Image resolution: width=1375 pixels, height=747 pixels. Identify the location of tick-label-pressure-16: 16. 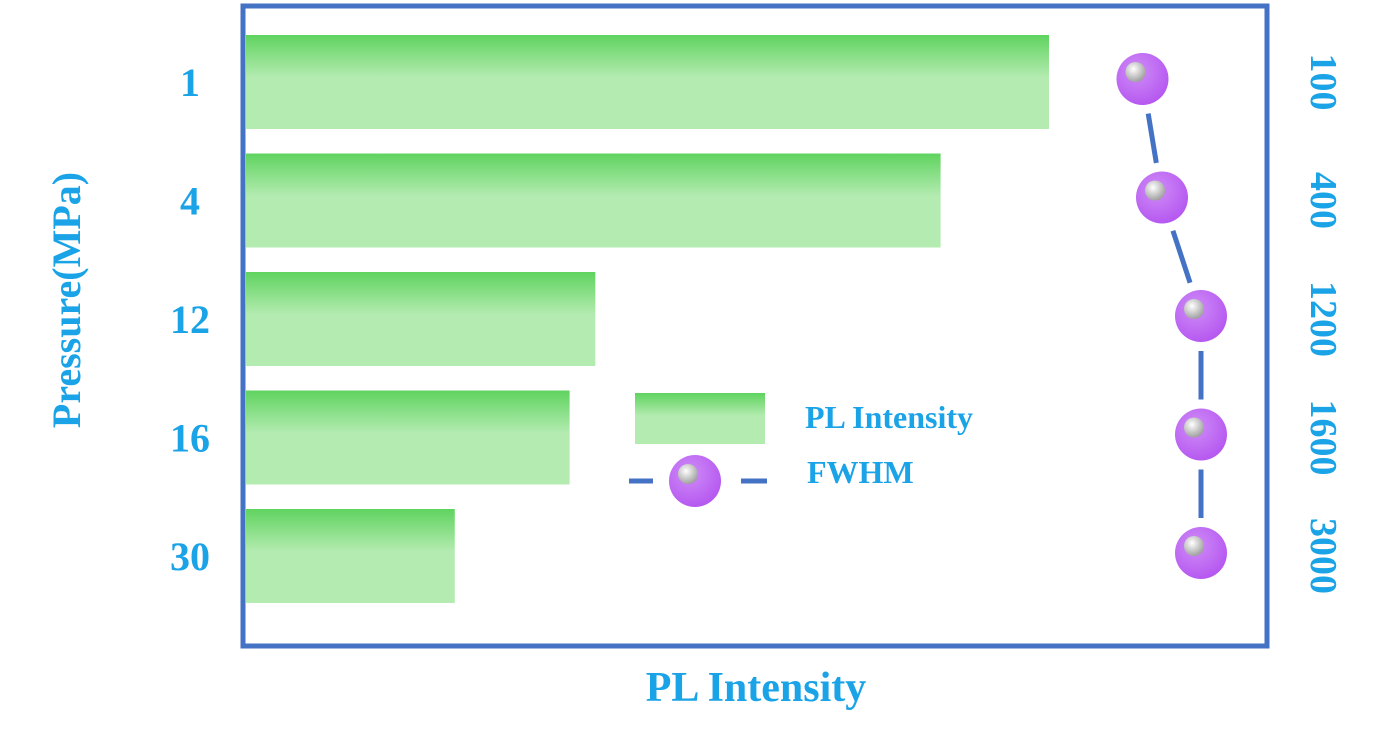
(190, 438).